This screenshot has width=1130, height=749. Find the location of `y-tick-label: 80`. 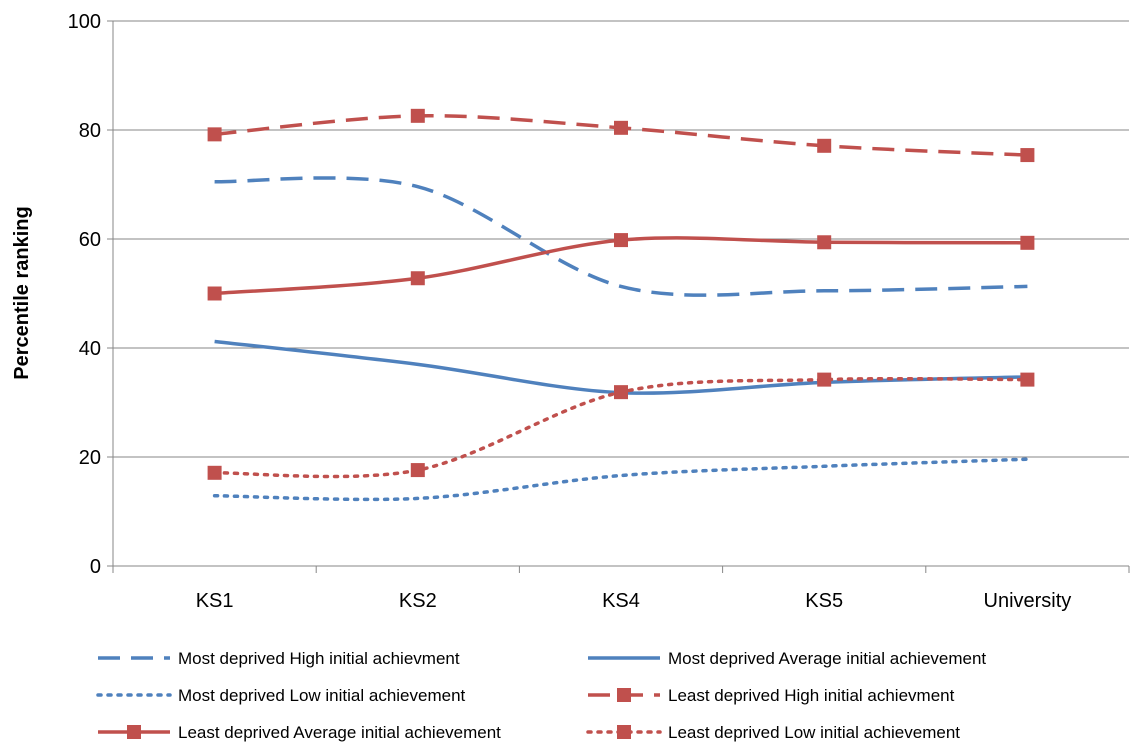

y-tick-label: 80 is located at coordinates (90, 131).